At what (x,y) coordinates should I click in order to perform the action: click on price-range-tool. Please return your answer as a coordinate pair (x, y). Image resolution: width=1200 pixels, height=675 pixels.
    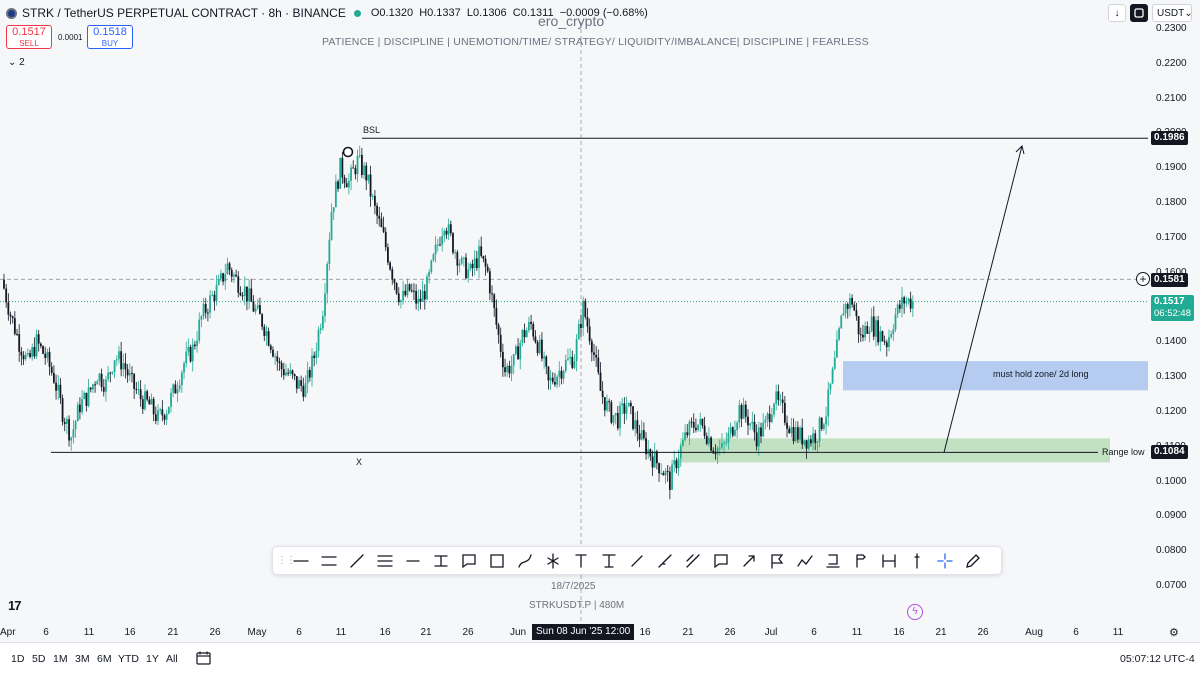
    Looking at the image, I should click on (441, 560).